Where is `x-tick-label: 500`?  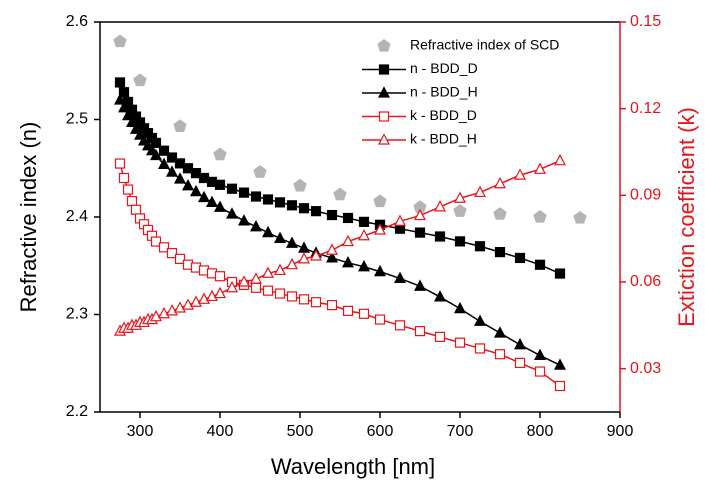 x-tick-label: 500 is located at coordinates (300, 431).